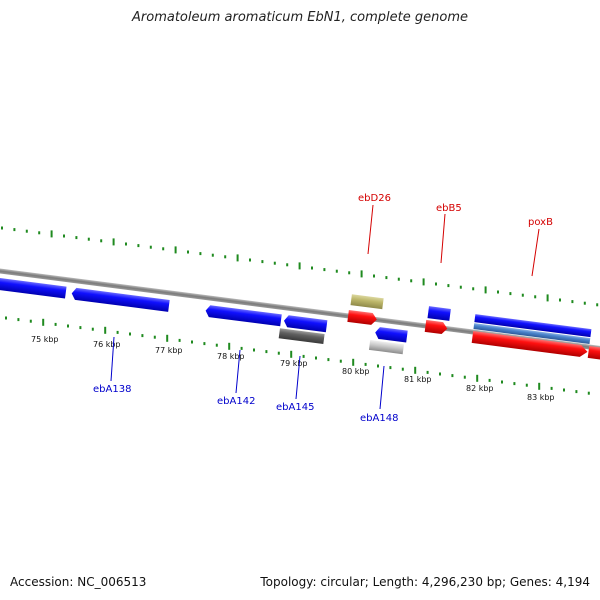 Image resolution: width=600 pixels, height=600 pixels. Describe the element at coordinates (540, 222) in the screenshot. I see `gene-label: poxB` at that location.